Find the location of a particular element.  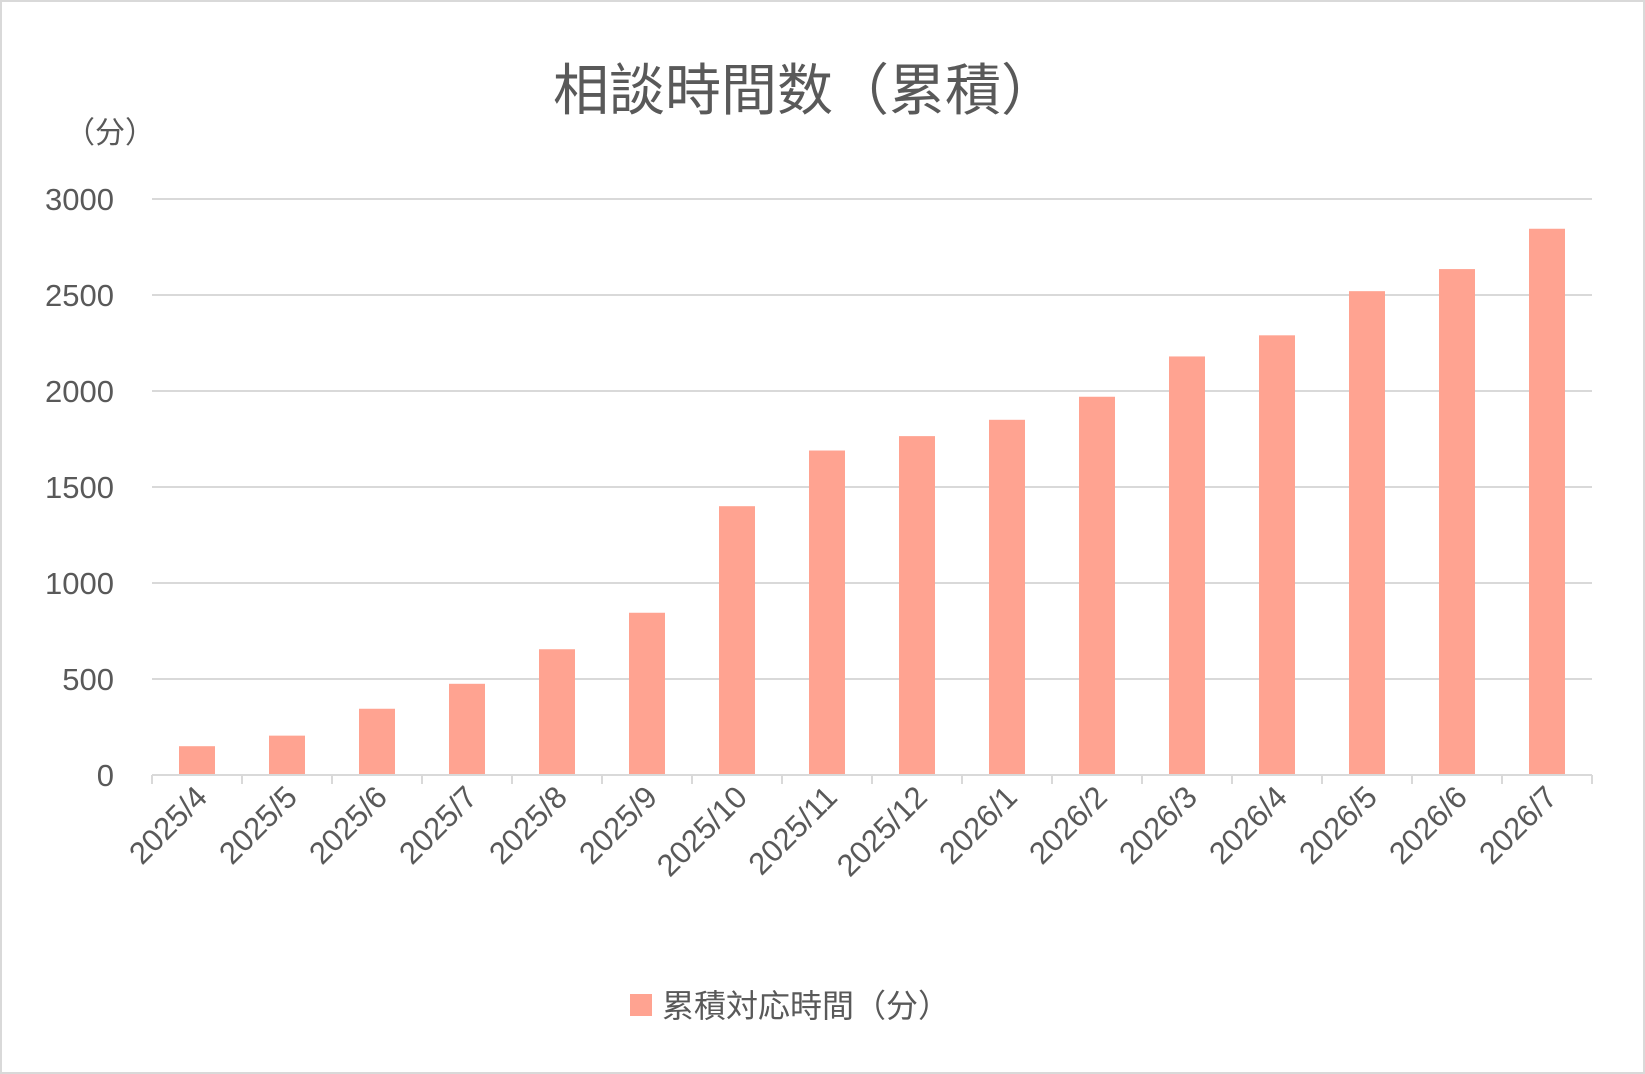

y-tick-labels: 0 500 1000 1500 2000 2500 3000 is located at coordinates (79, 487).